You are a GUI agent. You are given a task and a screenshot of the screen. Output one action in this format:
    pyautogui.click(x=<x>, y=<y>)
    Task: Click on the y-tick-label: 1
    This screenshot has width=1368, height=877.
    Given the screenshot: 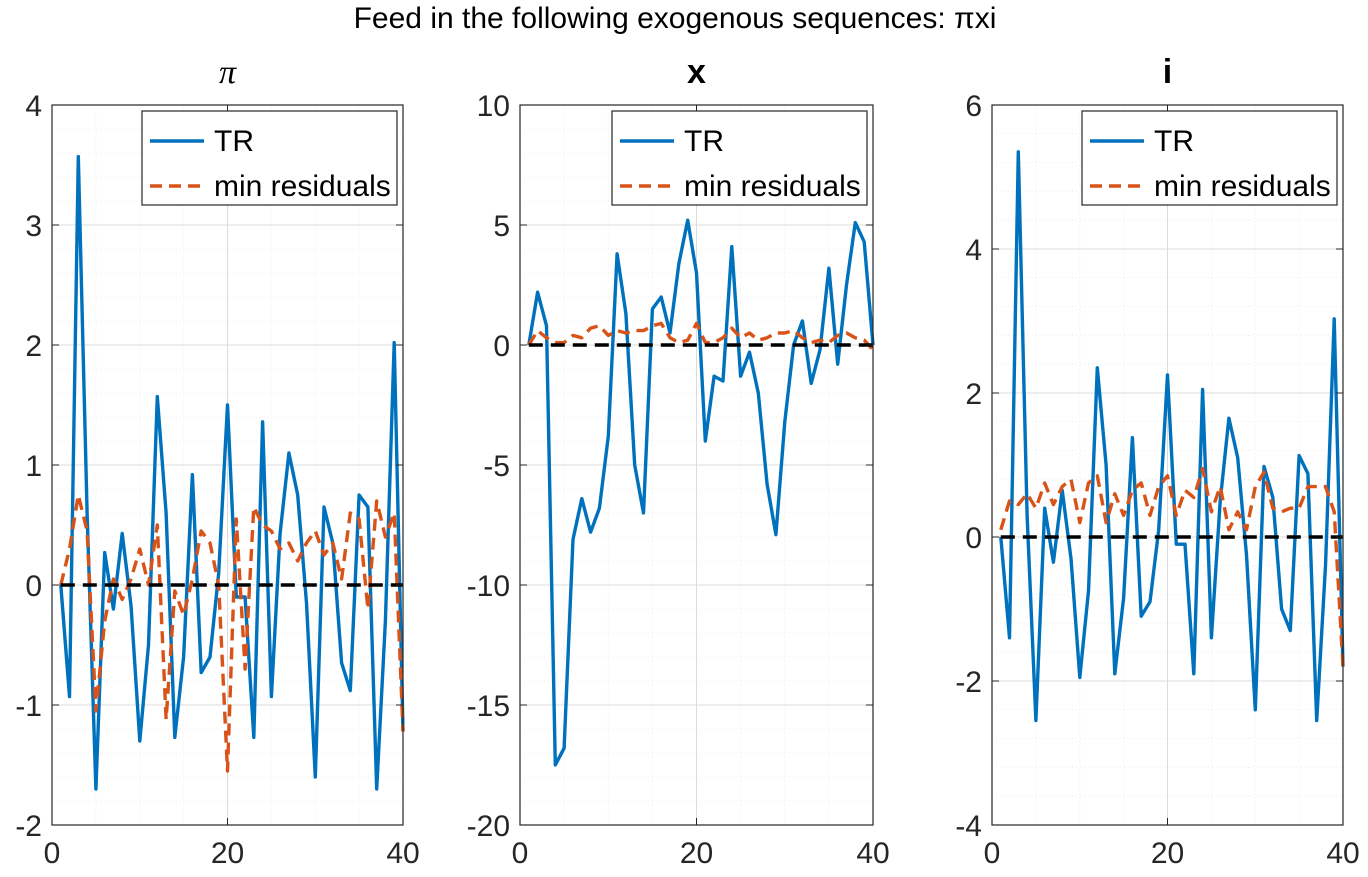 What is the action you would take?
    pyautogui.click(x=33, y=466)
    